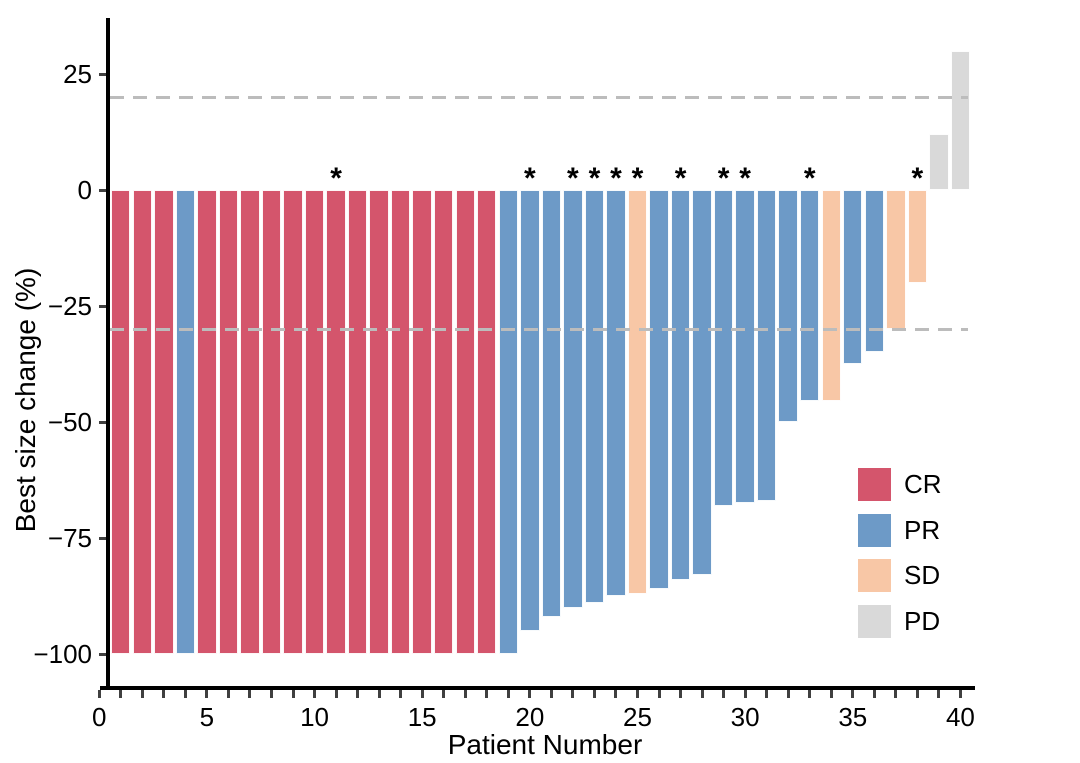 Image resolution: width=1080 pixels, height=763 pixels. Describe the element at coordinates (874, 271) in the screenshot. I see `bar-patient-36-PR` at that location.